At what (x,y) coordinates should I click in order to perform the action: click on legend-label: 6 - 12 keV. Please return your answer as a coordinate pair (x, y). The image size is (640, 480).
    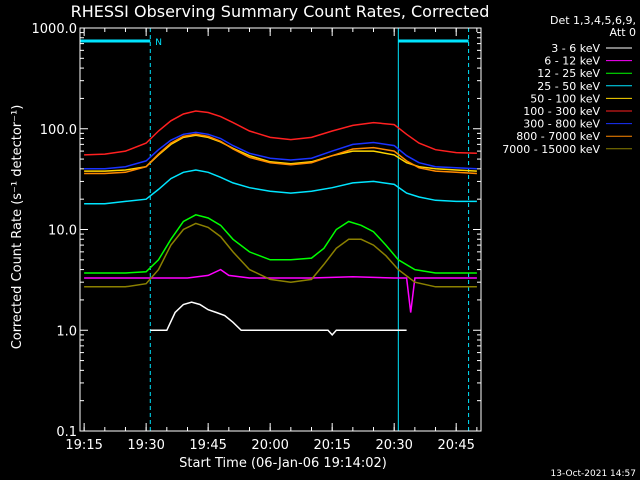
    Looking at the image, I should click on (572, 61).